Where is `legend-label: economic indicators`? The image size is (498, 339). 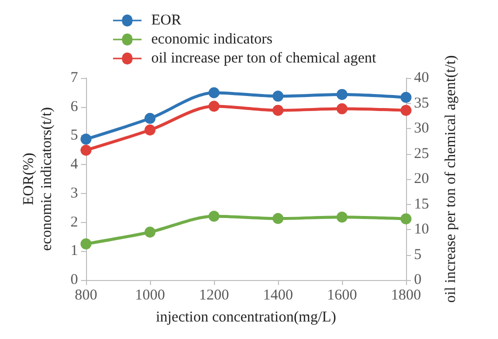 legend-label: economic indicators is located at coordinates (212, 40).